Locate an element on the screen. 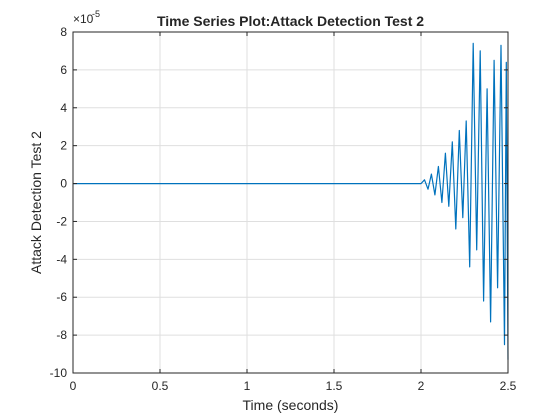  x-tick-label: 0 is located at coordinates (73, 386).